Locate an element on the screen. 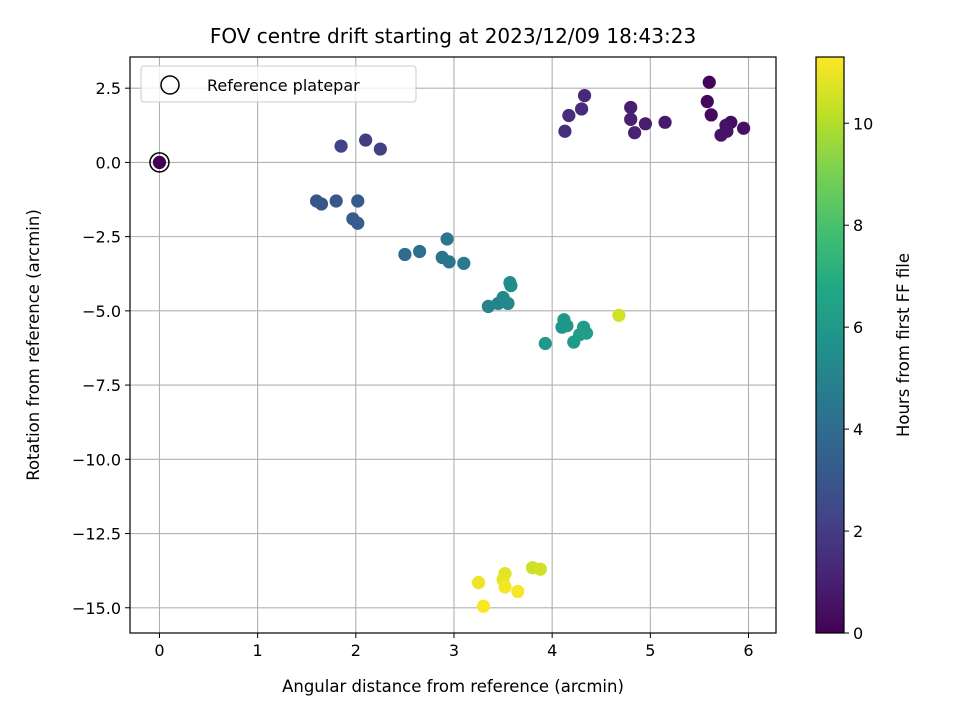 The width and height of the screenshot is (960, 720). colorbar-tick-label: 6 is located at coordinates (858, 327).